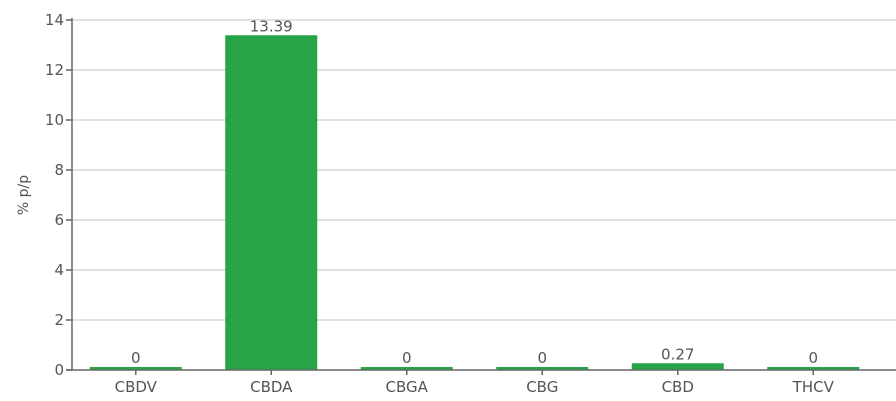 The height and width of the screenshot is (401, 896). I want to click on x-tick-label: CBGA, so click(407, 387).